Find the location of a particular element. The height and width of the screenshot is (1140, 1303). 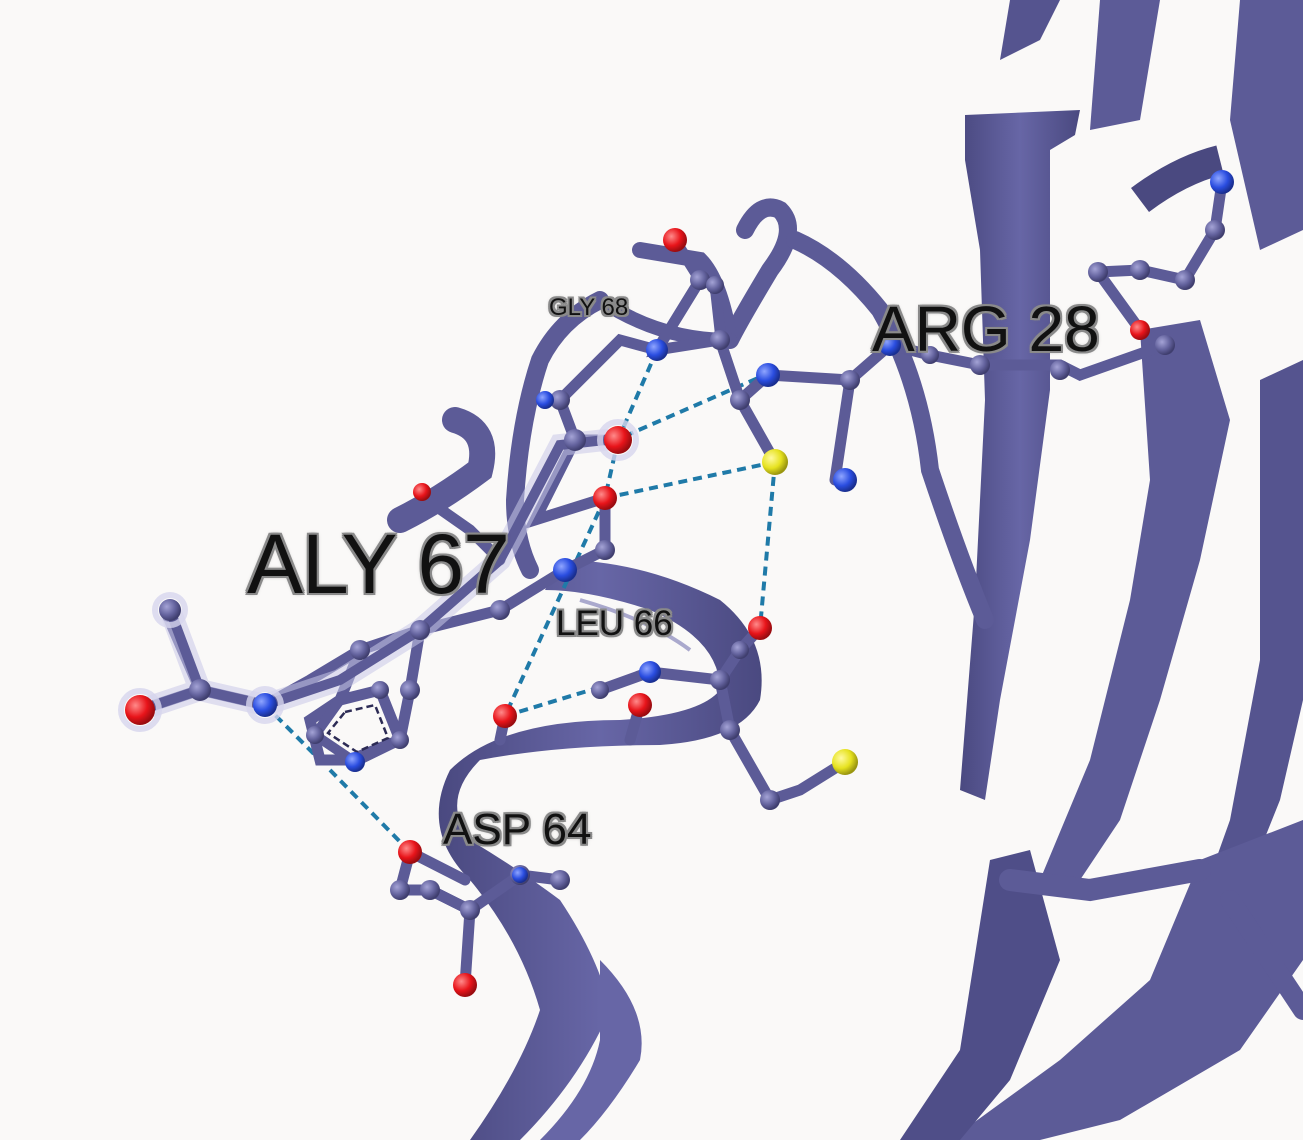

aly67-atom-glow is located at coordinates (378, 575).